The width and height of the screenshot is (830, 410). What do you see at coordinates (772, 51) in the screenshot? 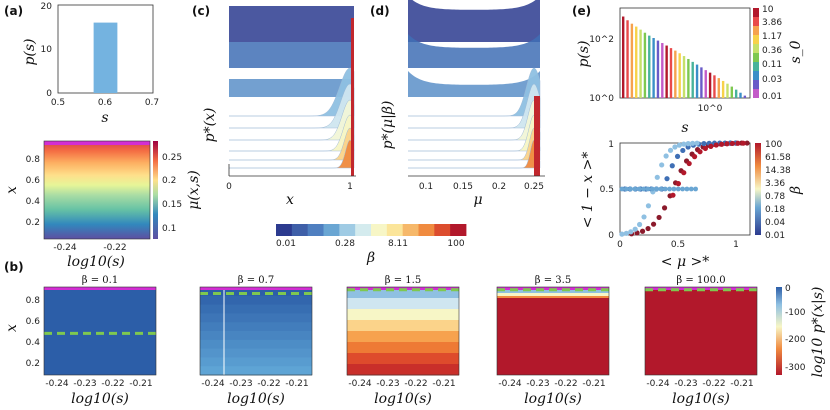
I see `tick-label: 0.36` at bounding box center [772, 51].